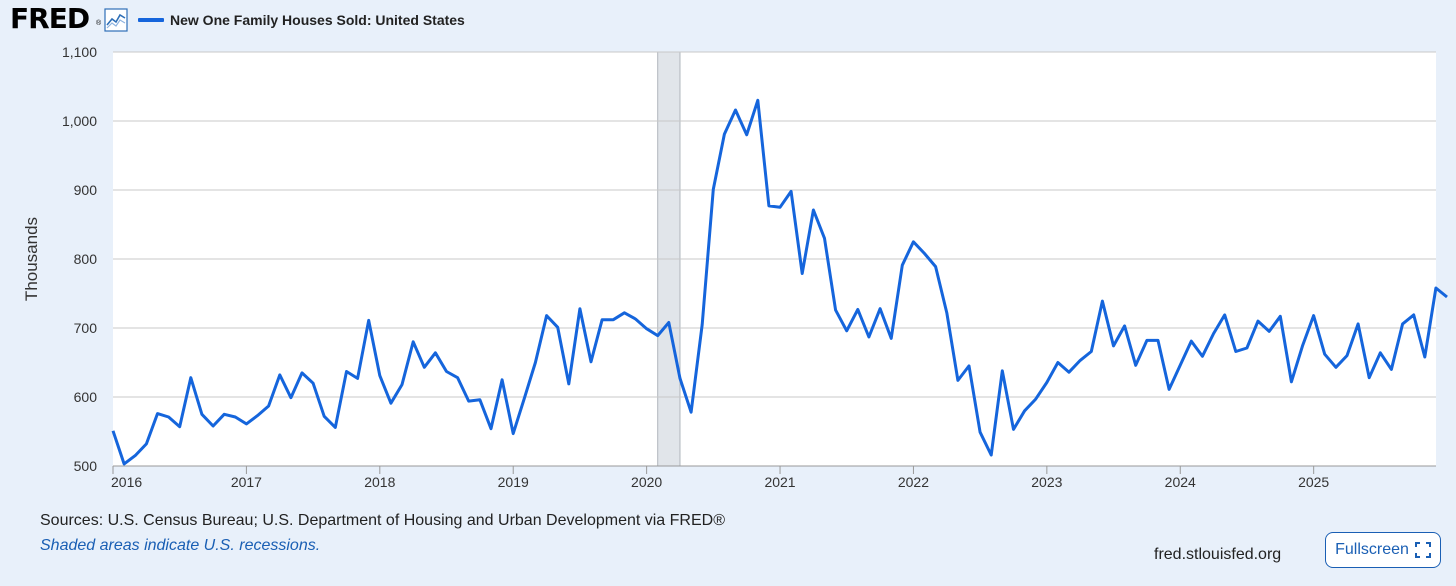 The width and height of the screenshot is (1456, 586). Describe the element at coordinates (50, 18) in the screenshot. I see `fred-logo: FRED` at that location.